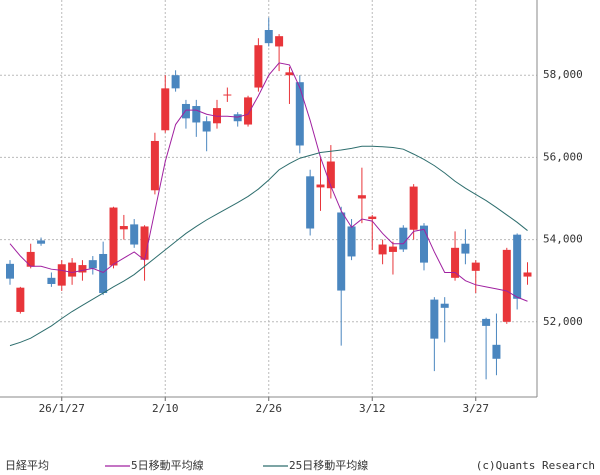  Describe the element at coordinates (372, 408) in the screenshot. I see `x-tick-label: 3/12` at that location.